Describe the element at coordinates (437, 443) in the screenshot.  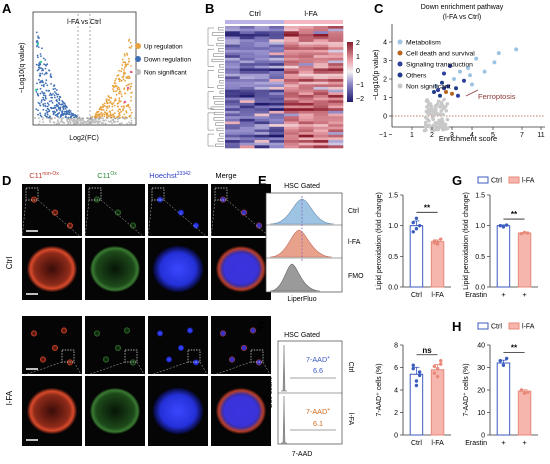
I see `bar-x-category: l-FA` at that location.